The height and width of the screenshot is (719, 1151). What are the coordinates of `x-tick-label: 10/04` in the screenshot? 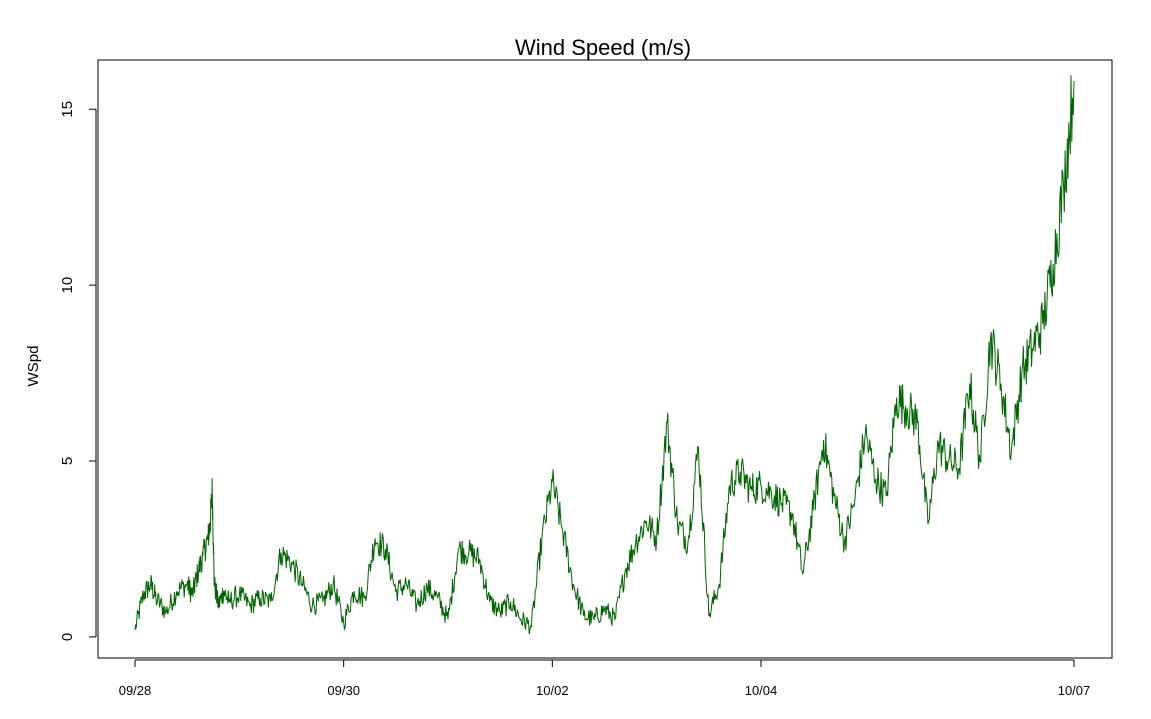 It's located at (761, 690).